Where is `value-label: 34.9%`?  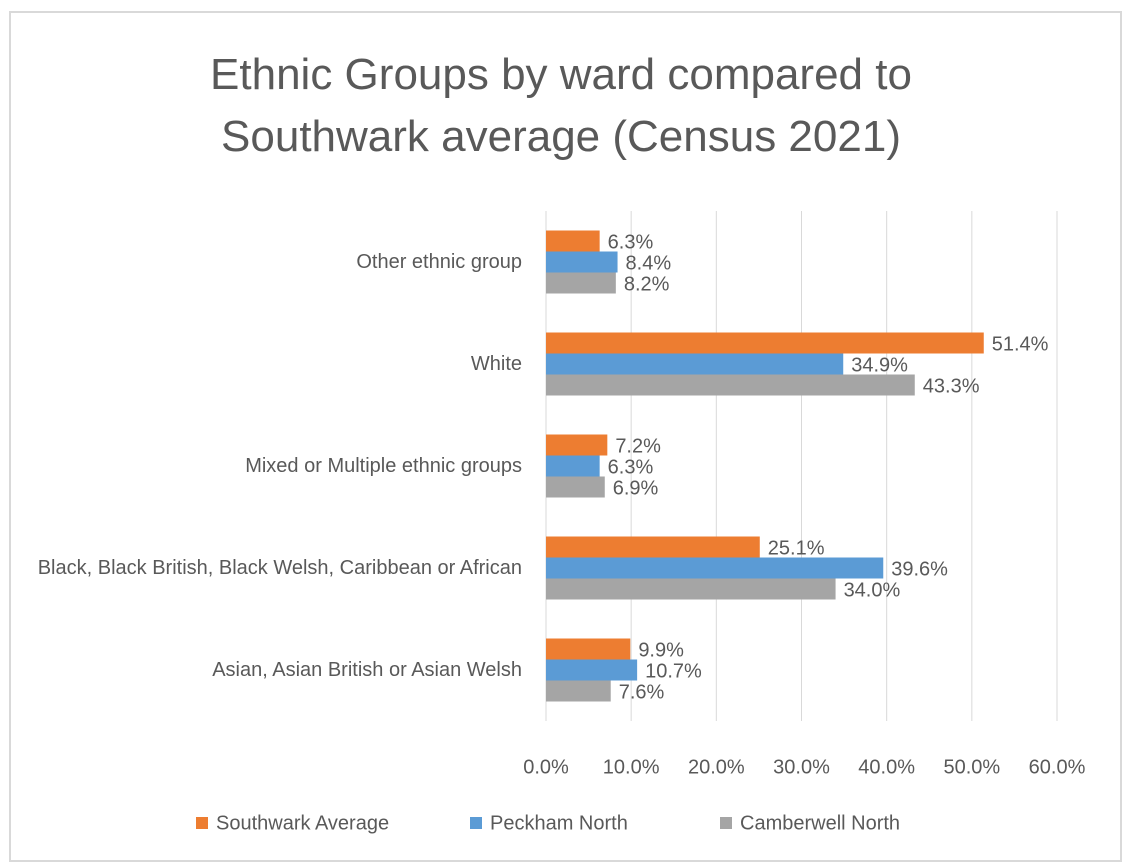 value-label: 34.9% is located at coordinates (879, 365).